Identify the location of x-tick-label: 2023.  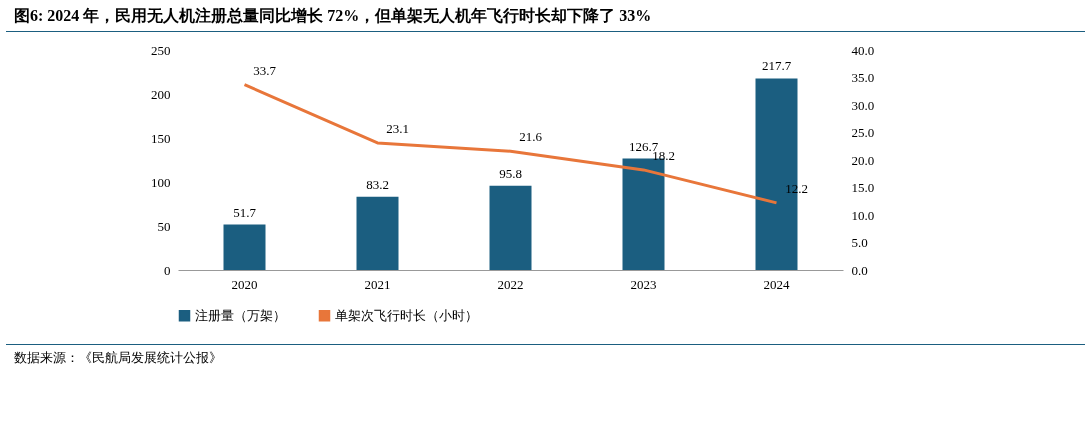
(643, 284).